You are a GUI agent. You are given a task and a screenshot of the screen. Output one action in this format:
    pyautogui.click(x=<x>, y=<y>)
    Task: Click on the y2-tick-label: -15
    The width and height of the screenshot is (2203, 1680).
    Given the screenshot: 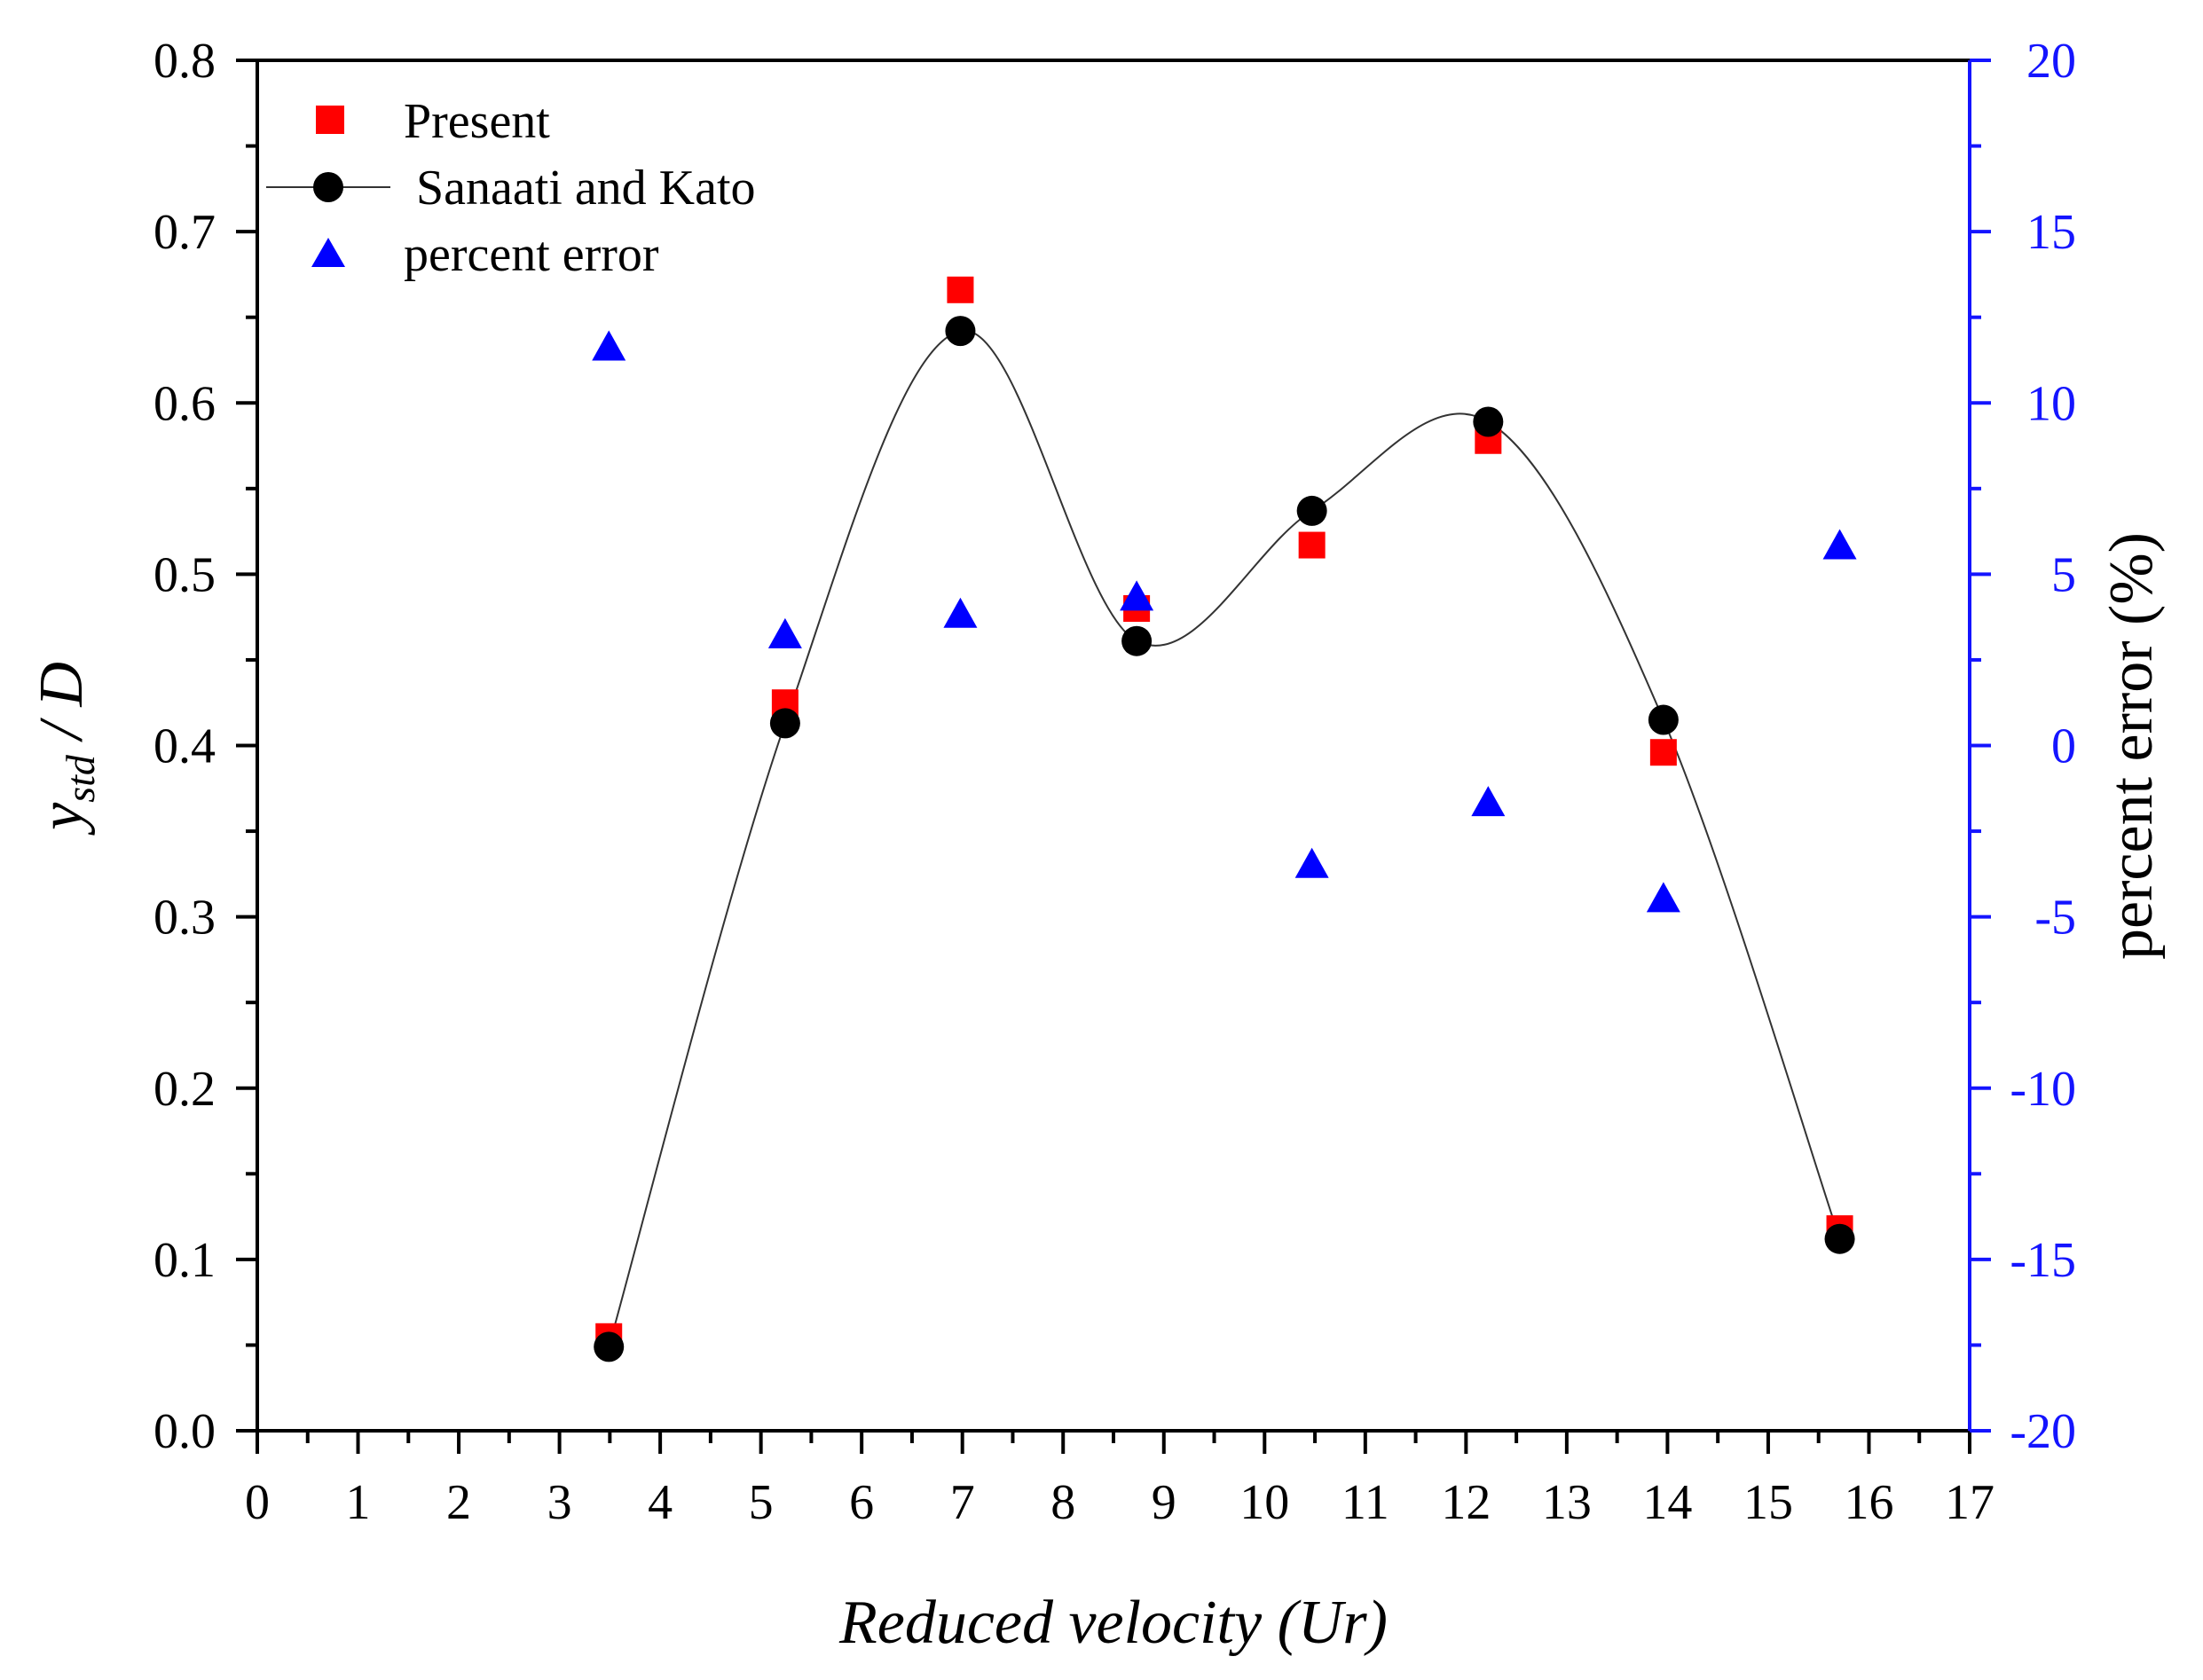 What is the action you would take?
    pyautogui.click(x=2043, y=1260)
    